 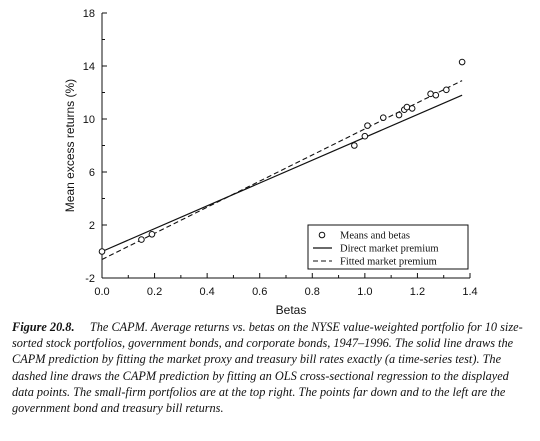 What do you see at coordinates (375, 236) in the screenshot?
I see `legend-label: Means and betas` at bounding box center [375, 236].